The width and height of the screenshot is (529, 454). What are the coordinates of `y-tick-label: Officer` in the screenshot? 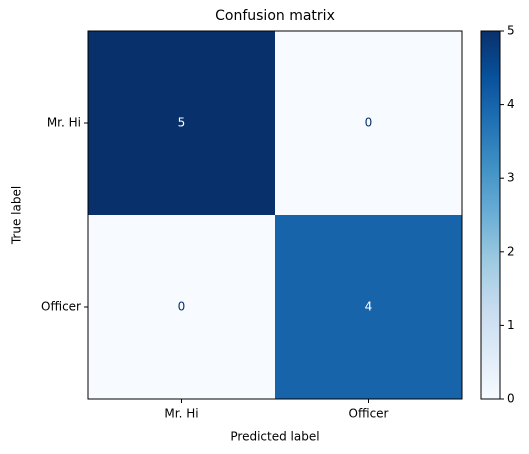 It's located at (61, 307).